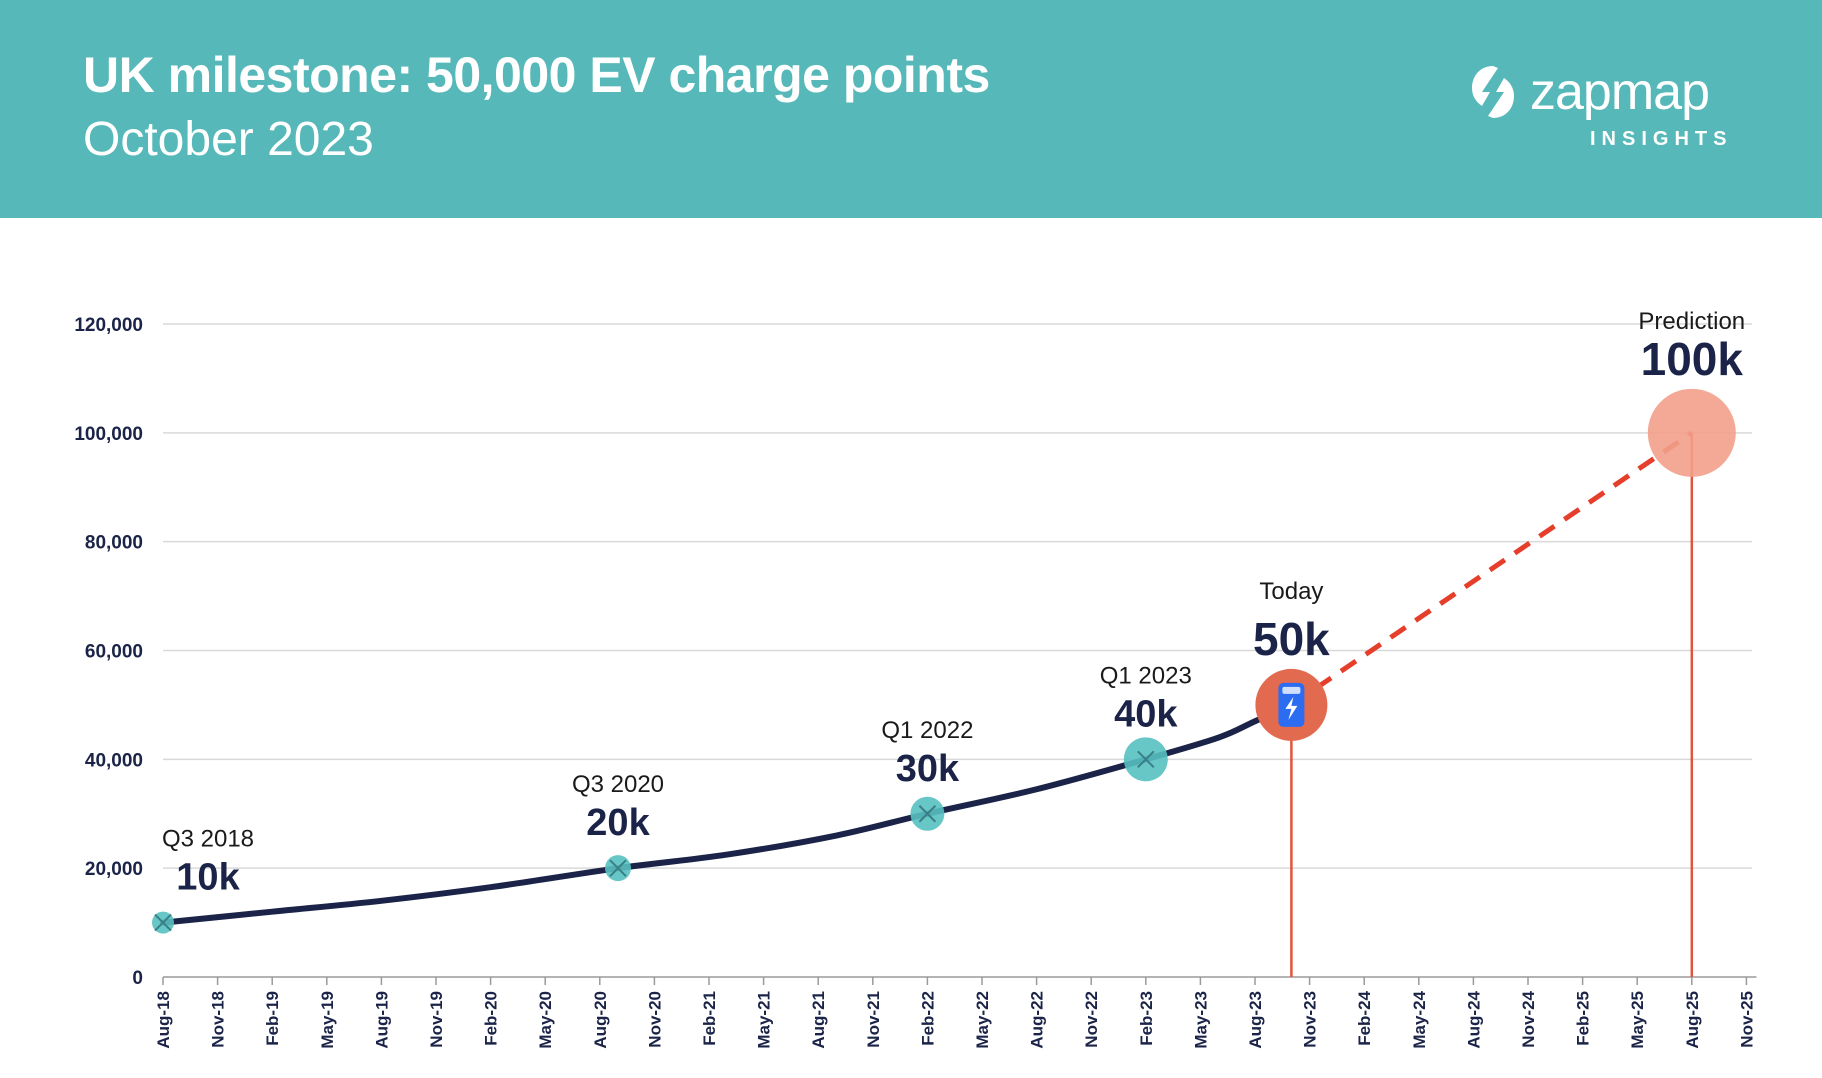 The height and width of the screenshot is (1078, 1822). Describe the element at coordinates (1692, 359) in the screenshot. I see `milestone-value: 100k` at that location.